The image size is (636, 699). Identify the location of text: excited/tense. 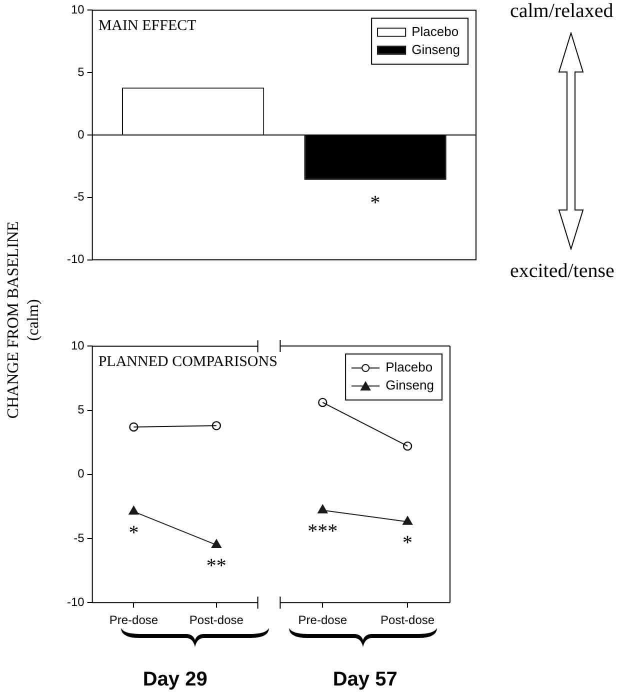
(562, 271).